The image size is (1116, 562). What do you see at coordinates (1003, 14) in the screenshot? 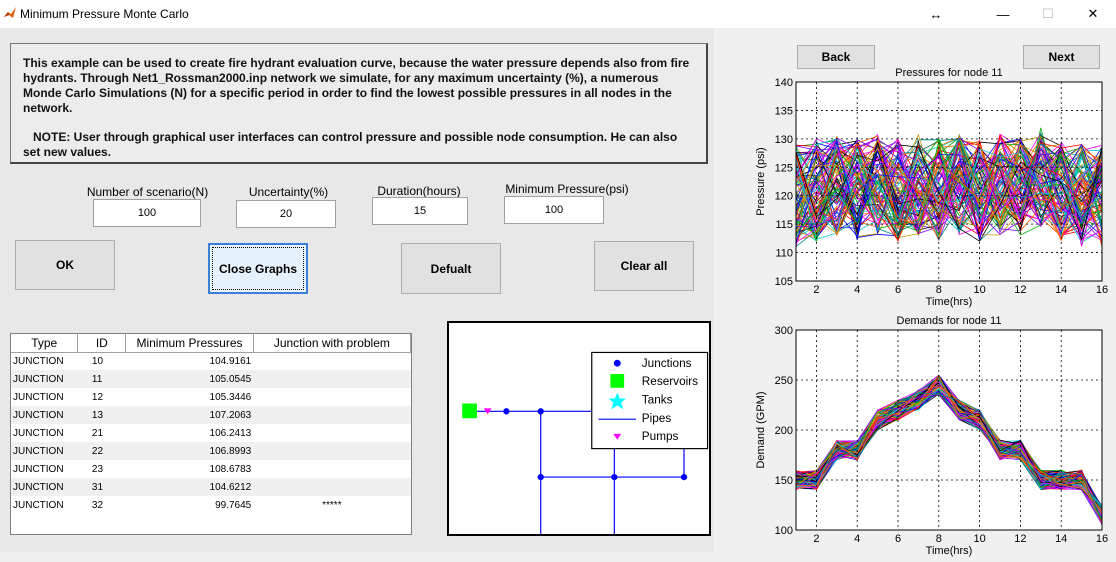
I see `minimize-button: —` at bounding box center [1003, 14].